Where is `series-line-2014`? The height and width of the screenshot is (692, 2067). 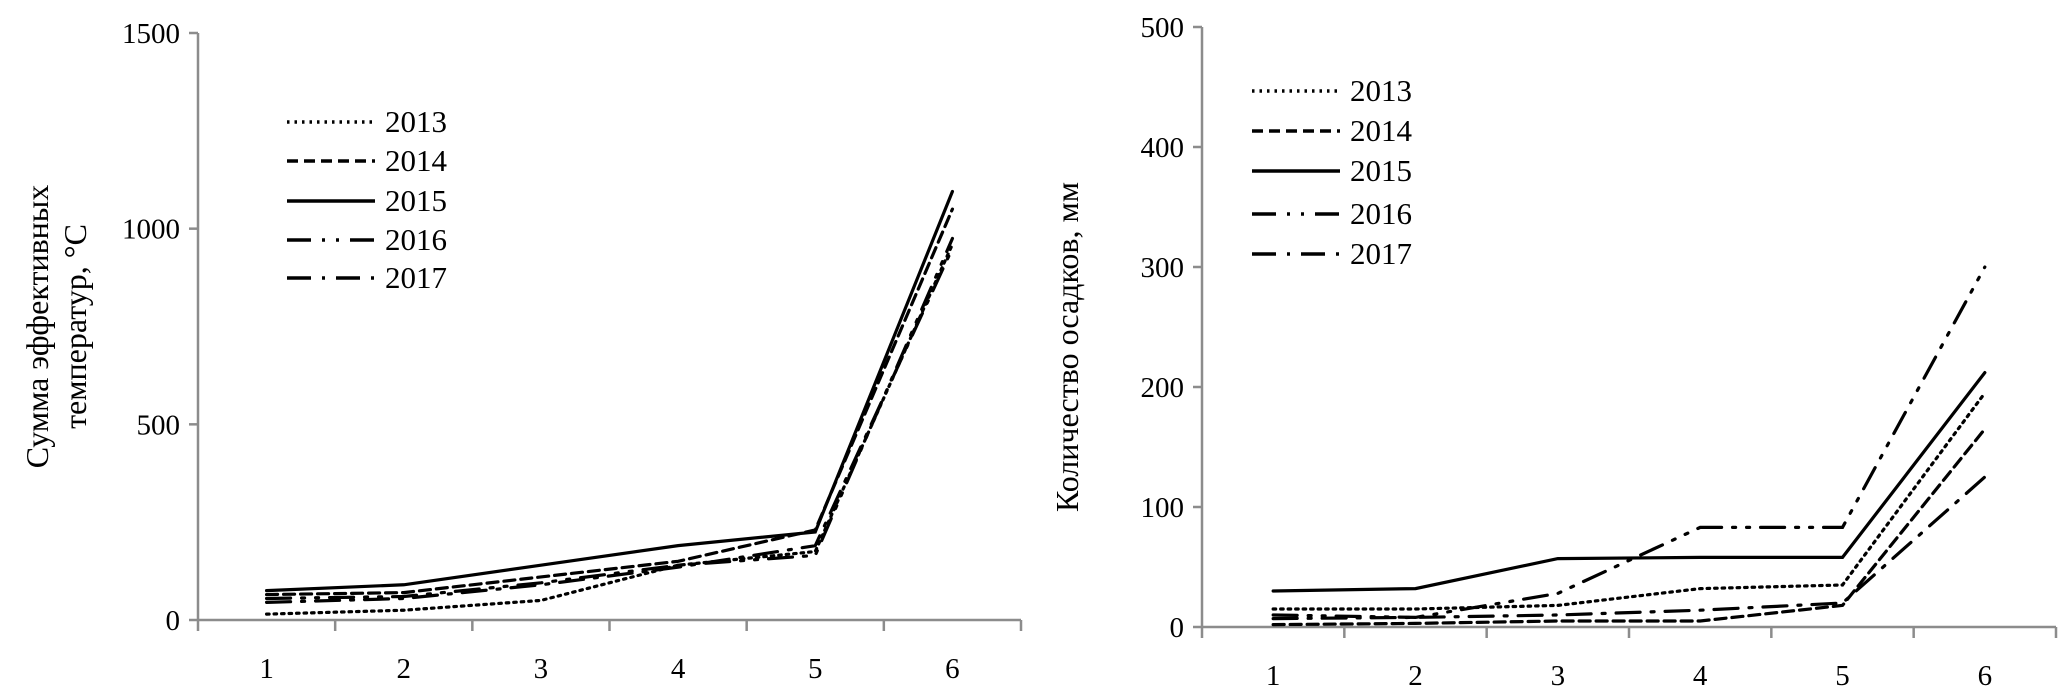
series-line-2014 is located at coordinates (1629, 527).